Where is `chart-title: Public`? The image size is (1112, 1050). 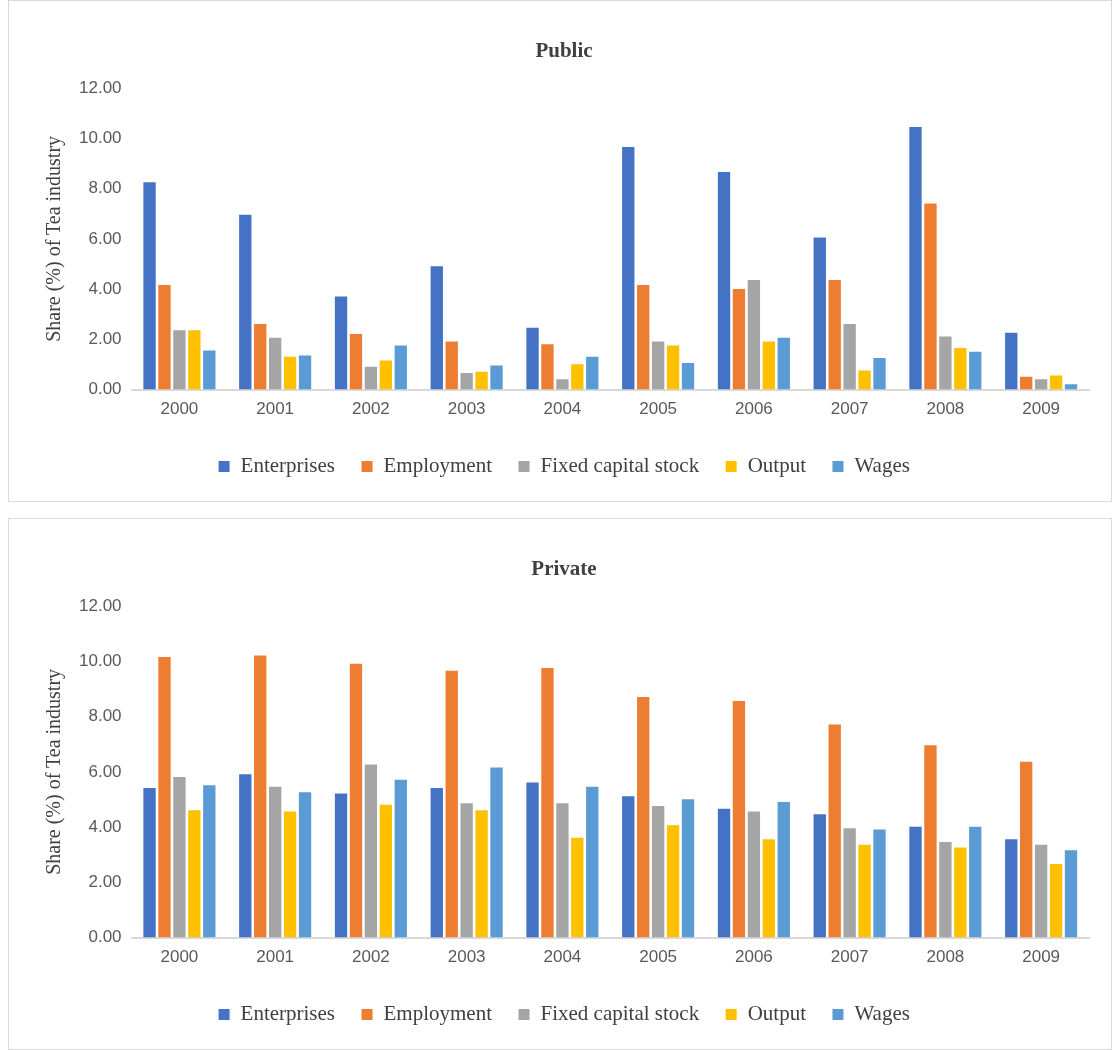 chart-title: Public is located at coordinates (564, 50).